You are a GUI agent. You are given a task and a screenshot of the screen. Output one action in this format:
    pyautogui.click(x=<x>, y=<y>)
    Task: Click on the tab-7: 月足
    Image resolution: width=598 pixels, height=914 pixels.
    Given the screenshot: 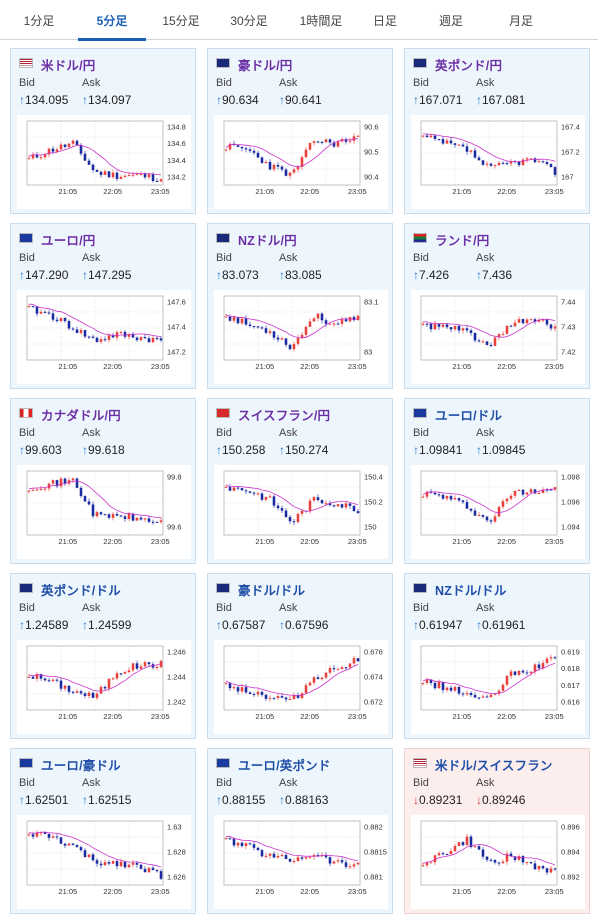 What is the action you would take?
    pyautogui.click(x=520, y=21)
    